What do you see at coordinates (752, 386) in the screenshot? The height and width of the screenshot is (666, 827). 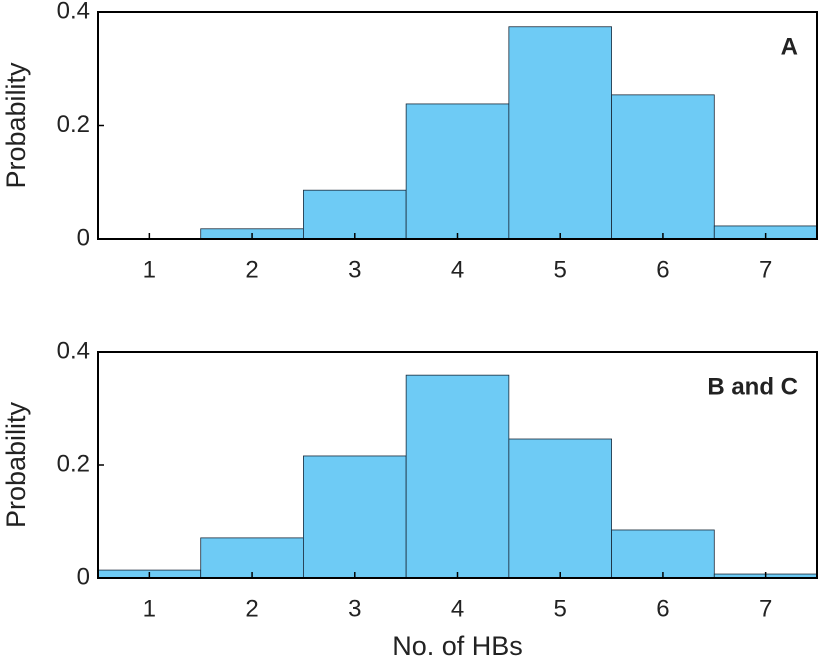 I see `annotation: B and C` at bounding box center [752, 386].